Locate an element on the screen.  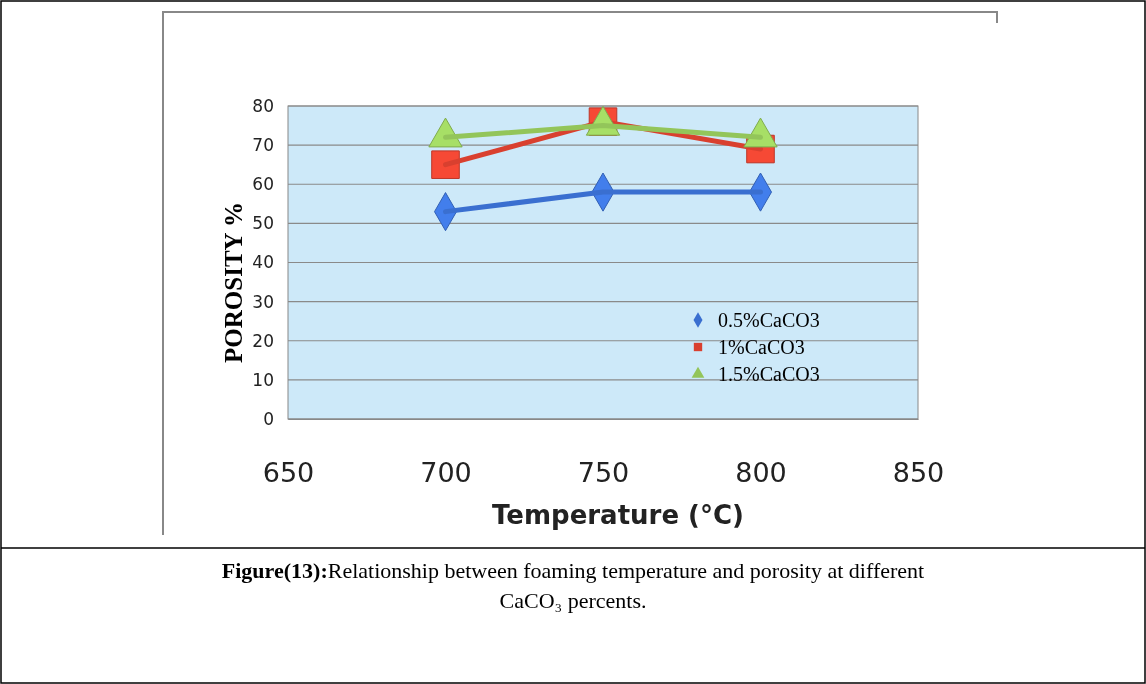
x-tick-label: 650 is located at coordinates (288, 473).